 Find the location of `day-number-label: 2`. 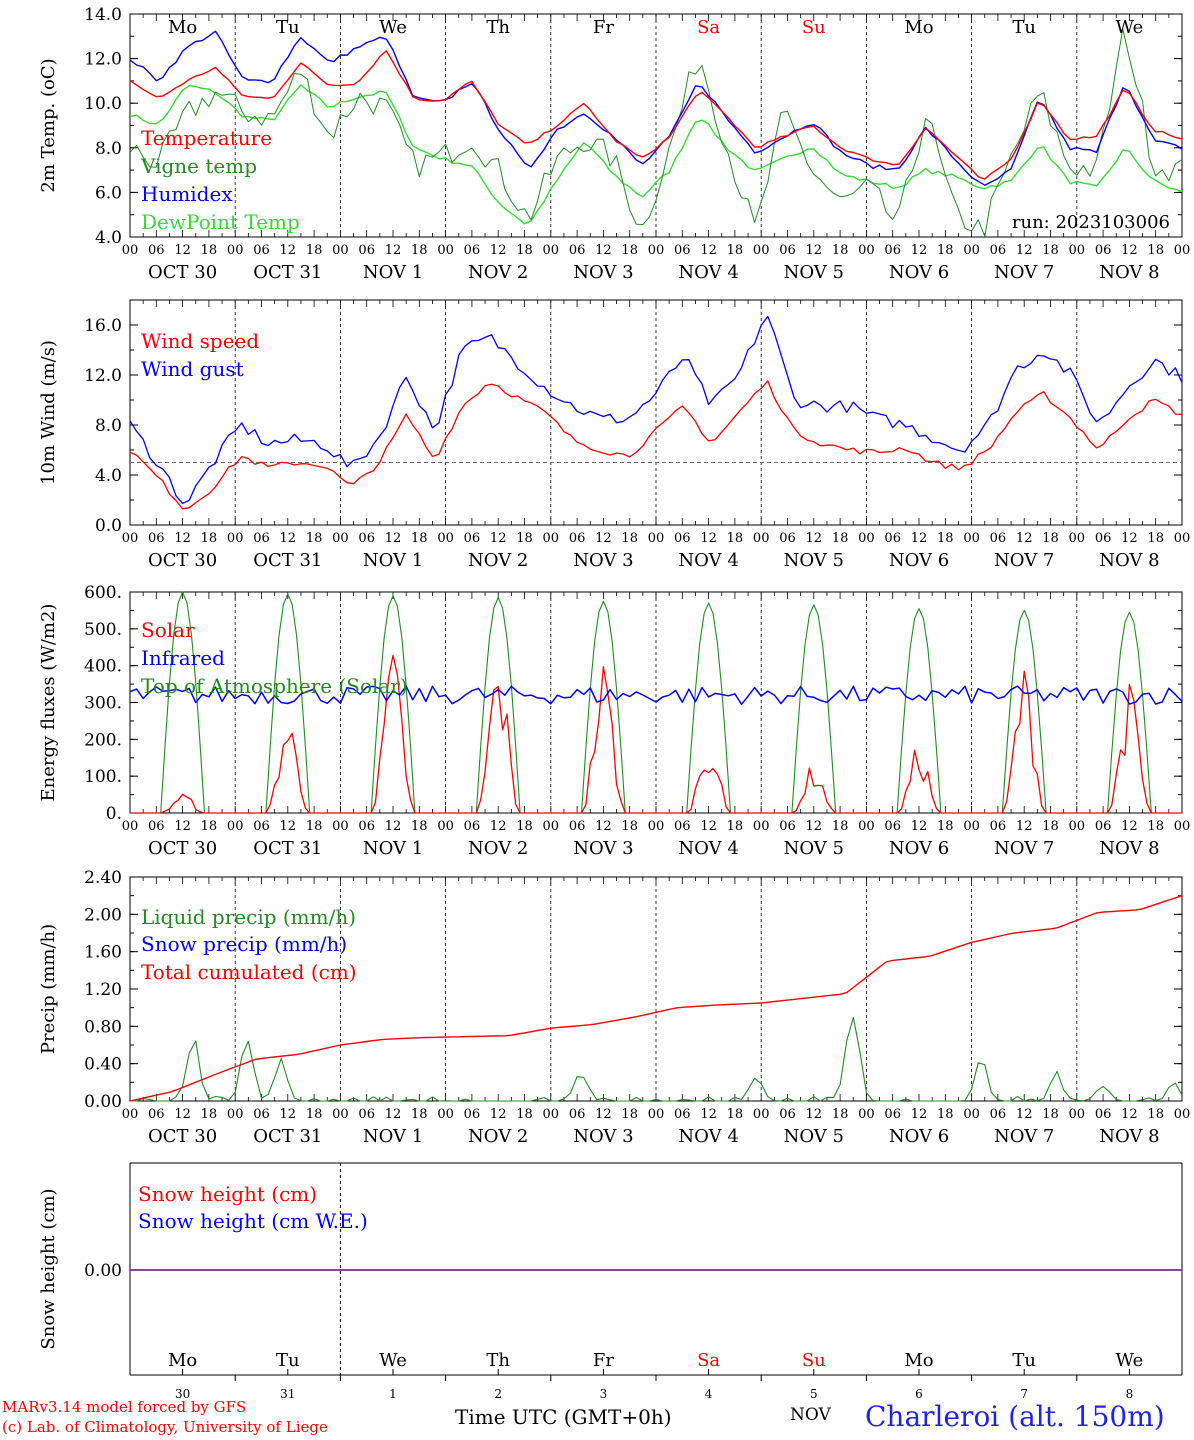

day-number-label: 2 is located at coordinates (498, 1394).